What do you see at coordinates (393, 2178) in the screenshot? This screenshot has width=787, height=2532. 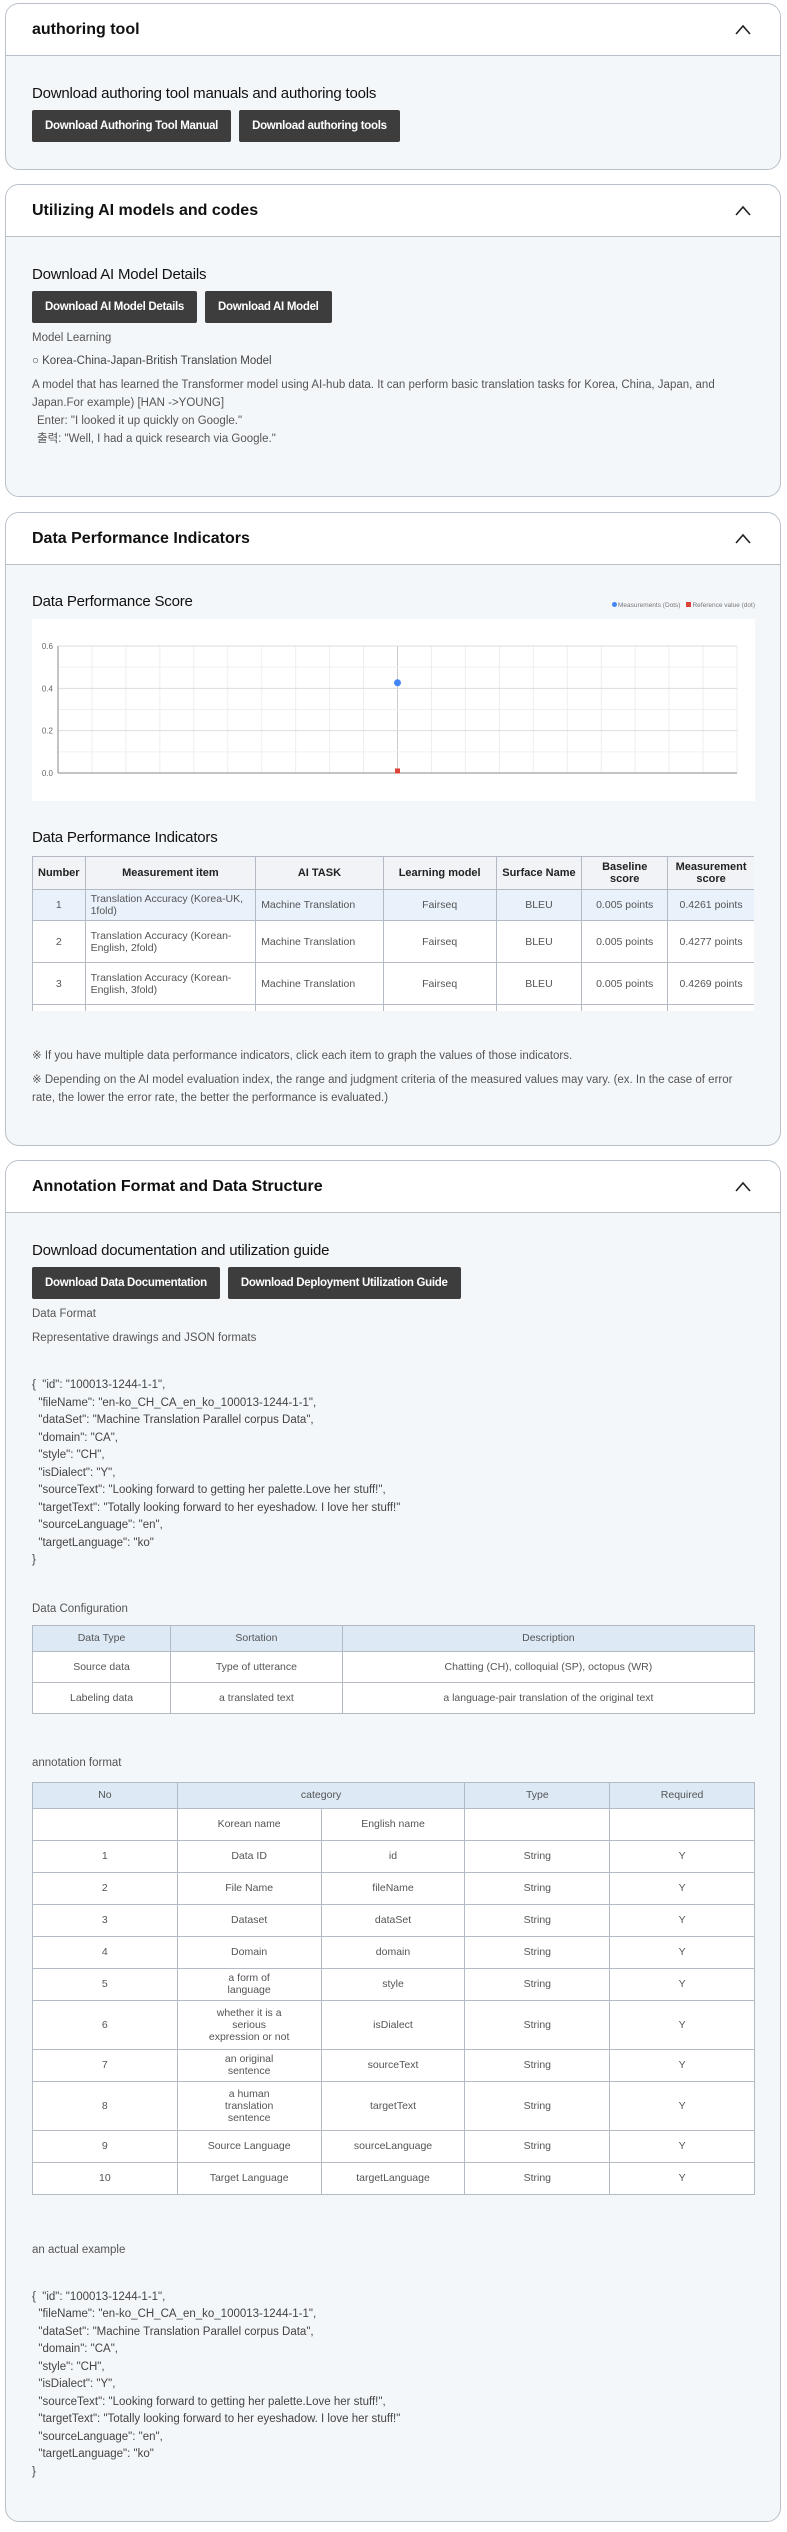 I see `table-row: 10 Target Language targetLanguage String Y` at bounding box center [393, 2178].